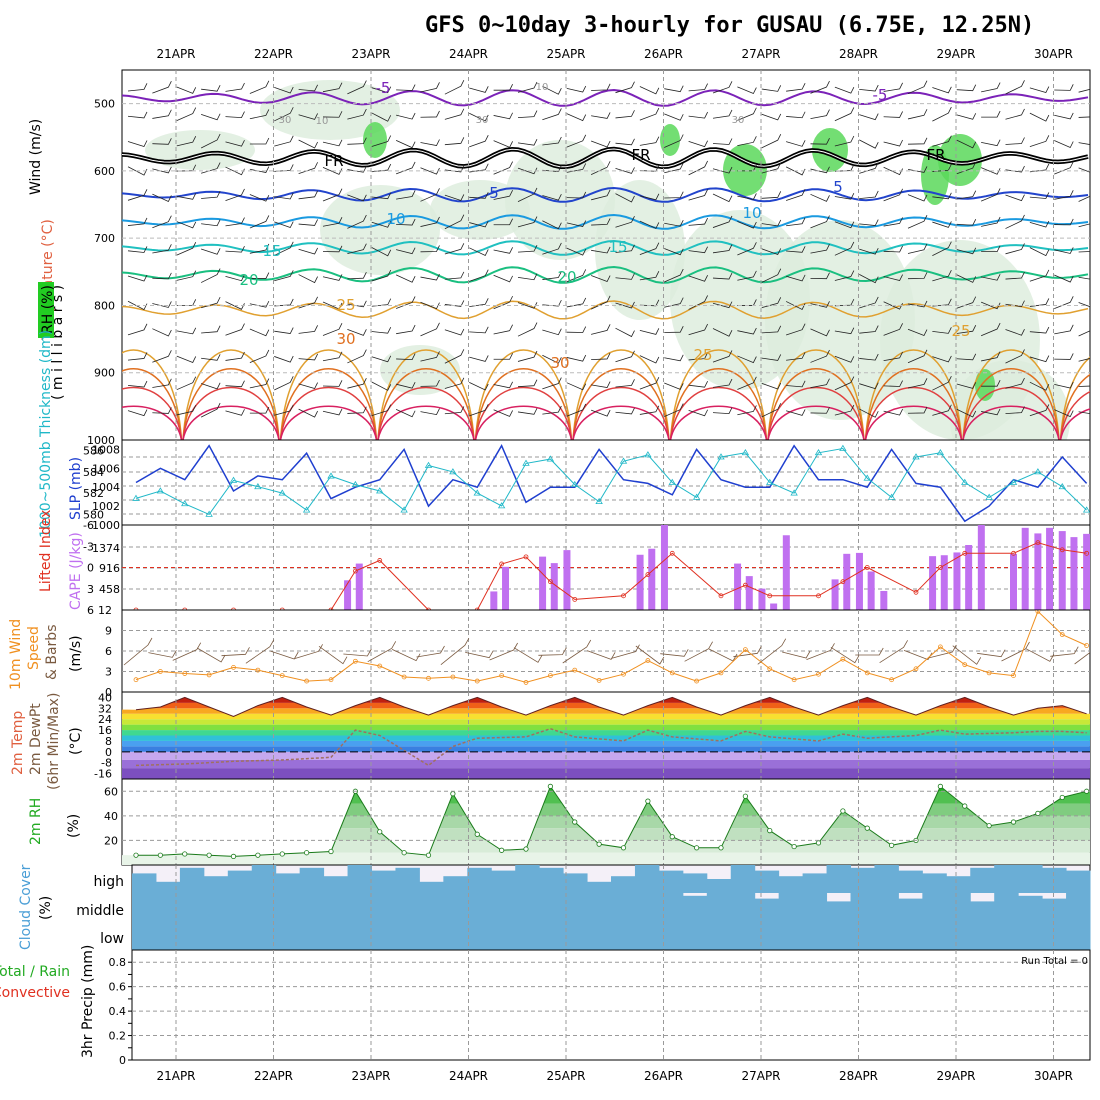 The image size is (1100, 1100). Describe the element at coordinates (609, 1005) in the screenshot. I see `precip-grid` at that location.